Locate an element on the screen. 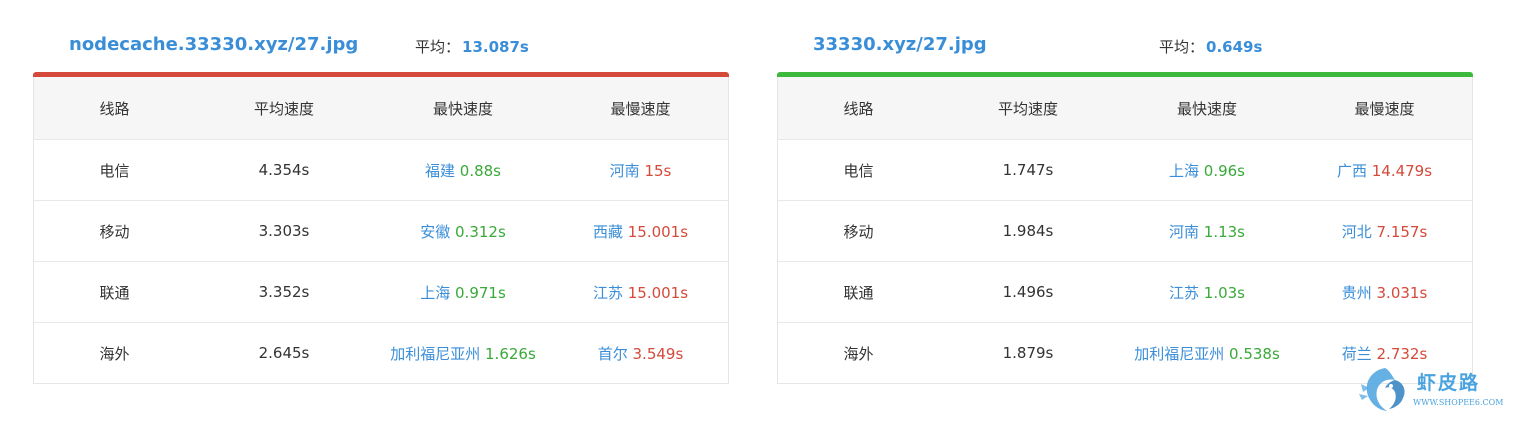 This screenshot has height=430, width=1516. slowest-value: 7.157s is located at coordinates (1402, 231).